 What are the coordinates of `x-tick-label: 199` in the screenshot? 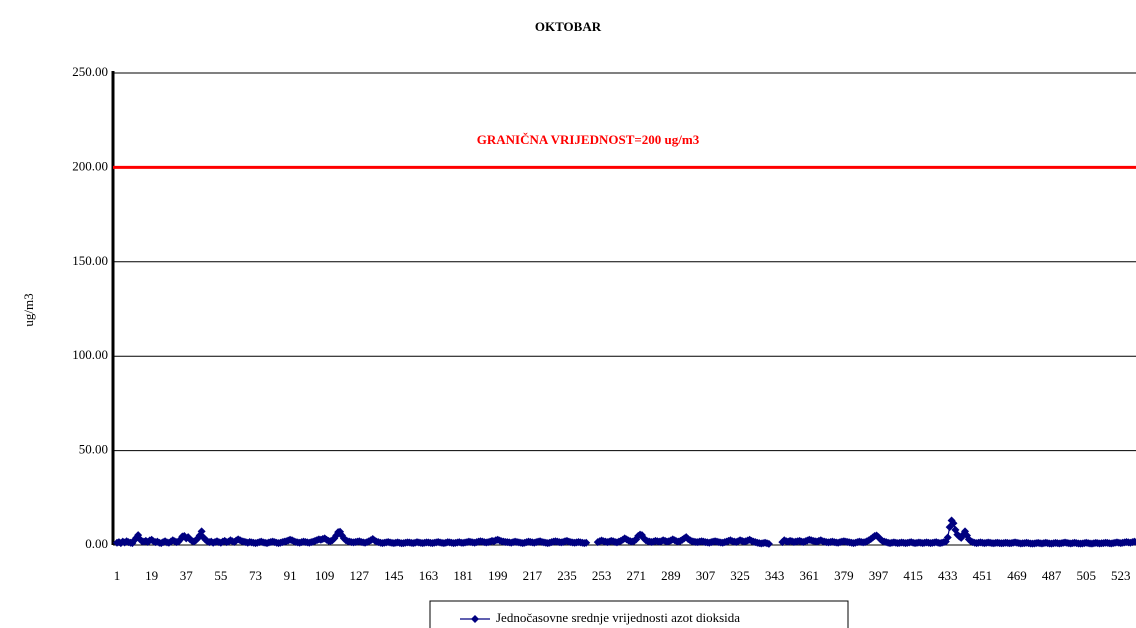 It's located at (498, 575).